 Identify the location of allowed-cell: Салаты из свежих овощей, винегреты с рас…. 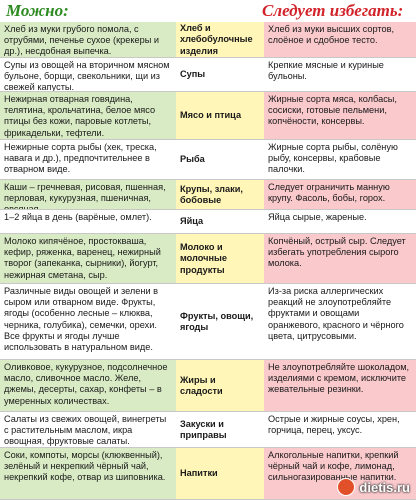
(88, 430).